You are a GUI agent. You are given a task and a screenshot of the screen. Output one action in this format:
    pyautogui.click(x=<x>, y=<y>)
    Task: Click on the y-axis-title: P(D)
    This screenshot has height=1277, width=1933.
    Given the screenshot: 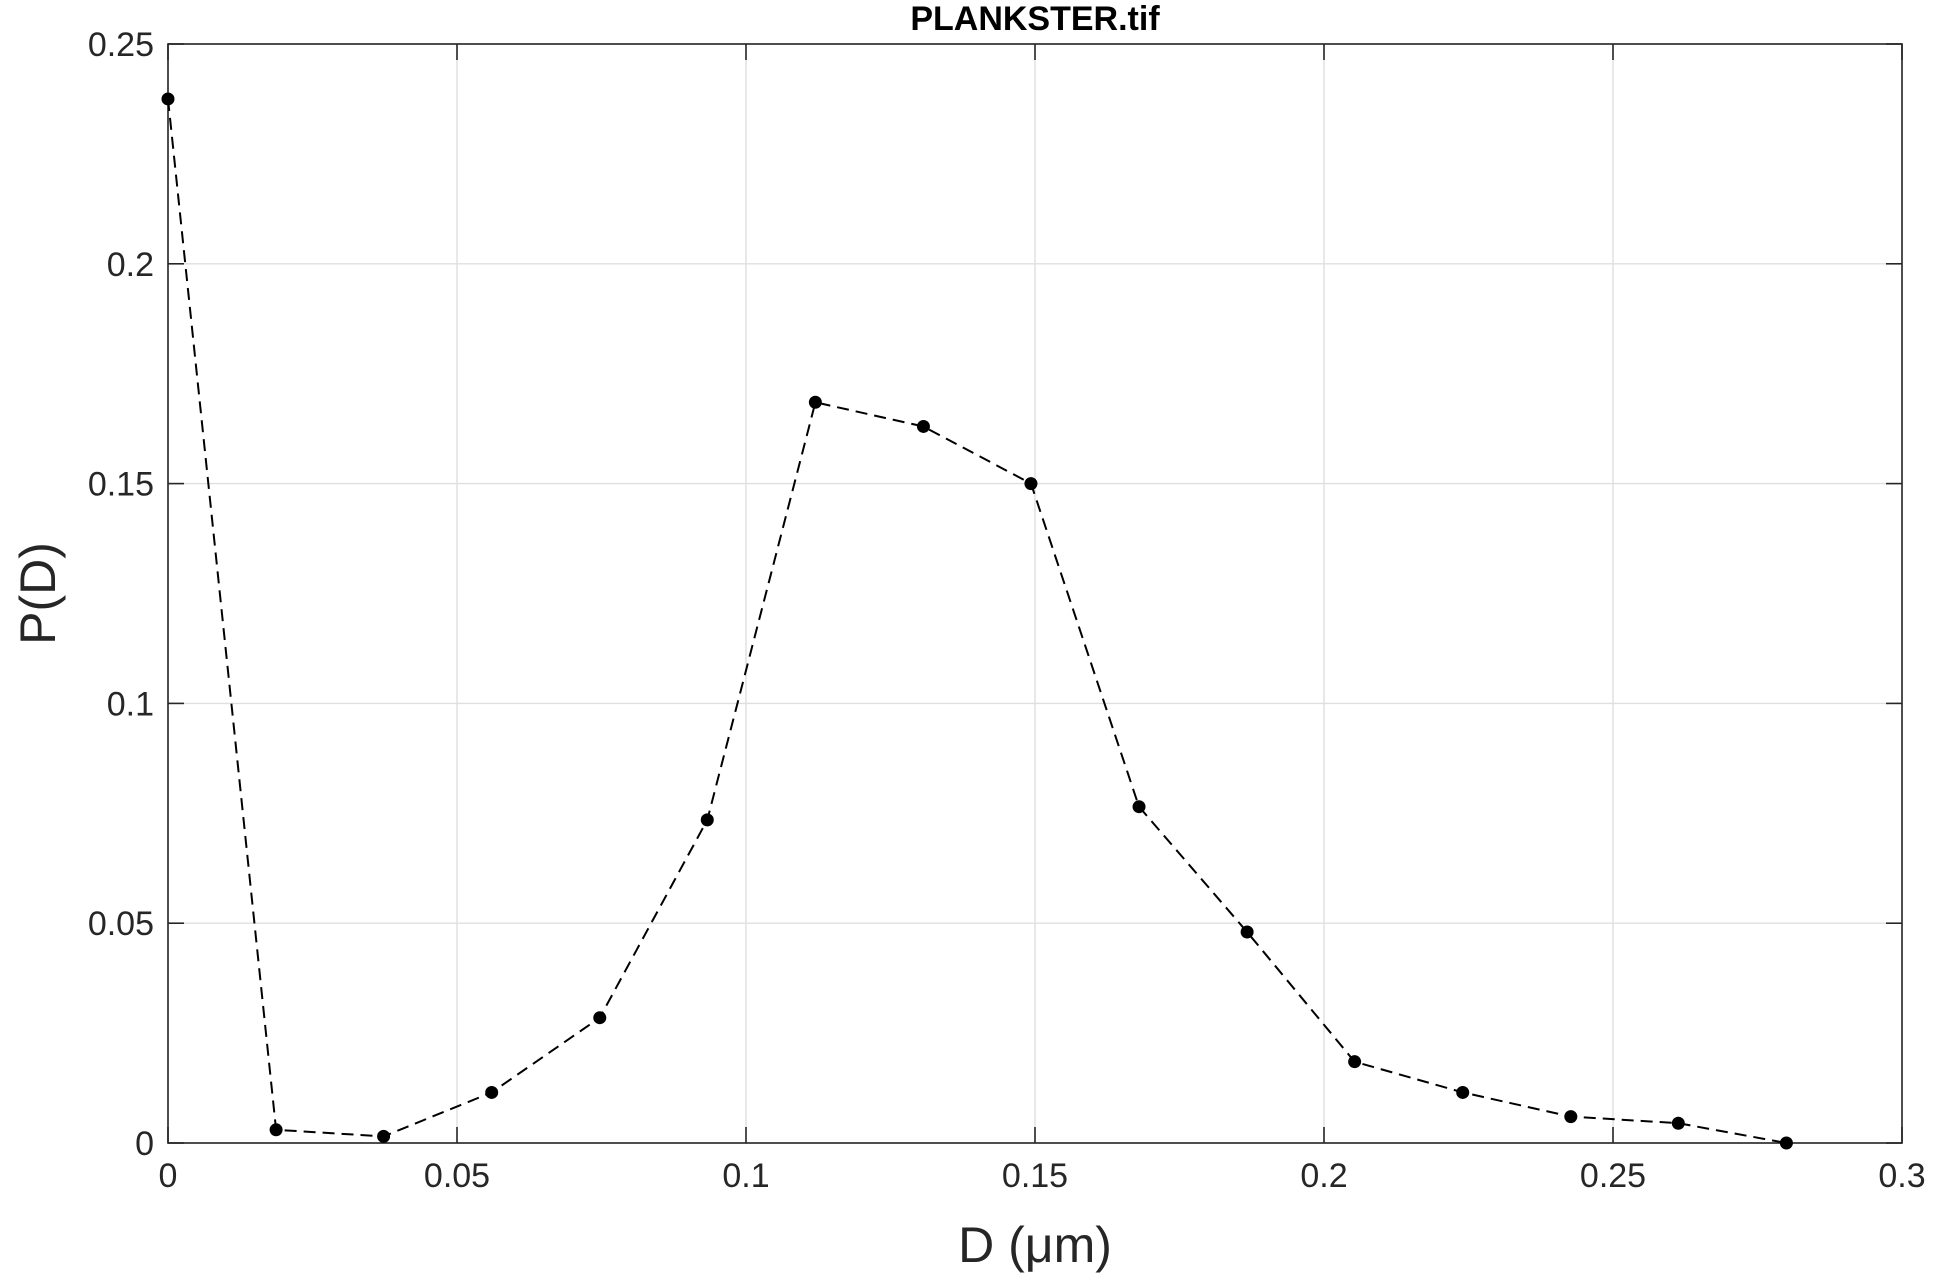 What is the action you would take?
    pyautogui.click(x=38, y=593)
    